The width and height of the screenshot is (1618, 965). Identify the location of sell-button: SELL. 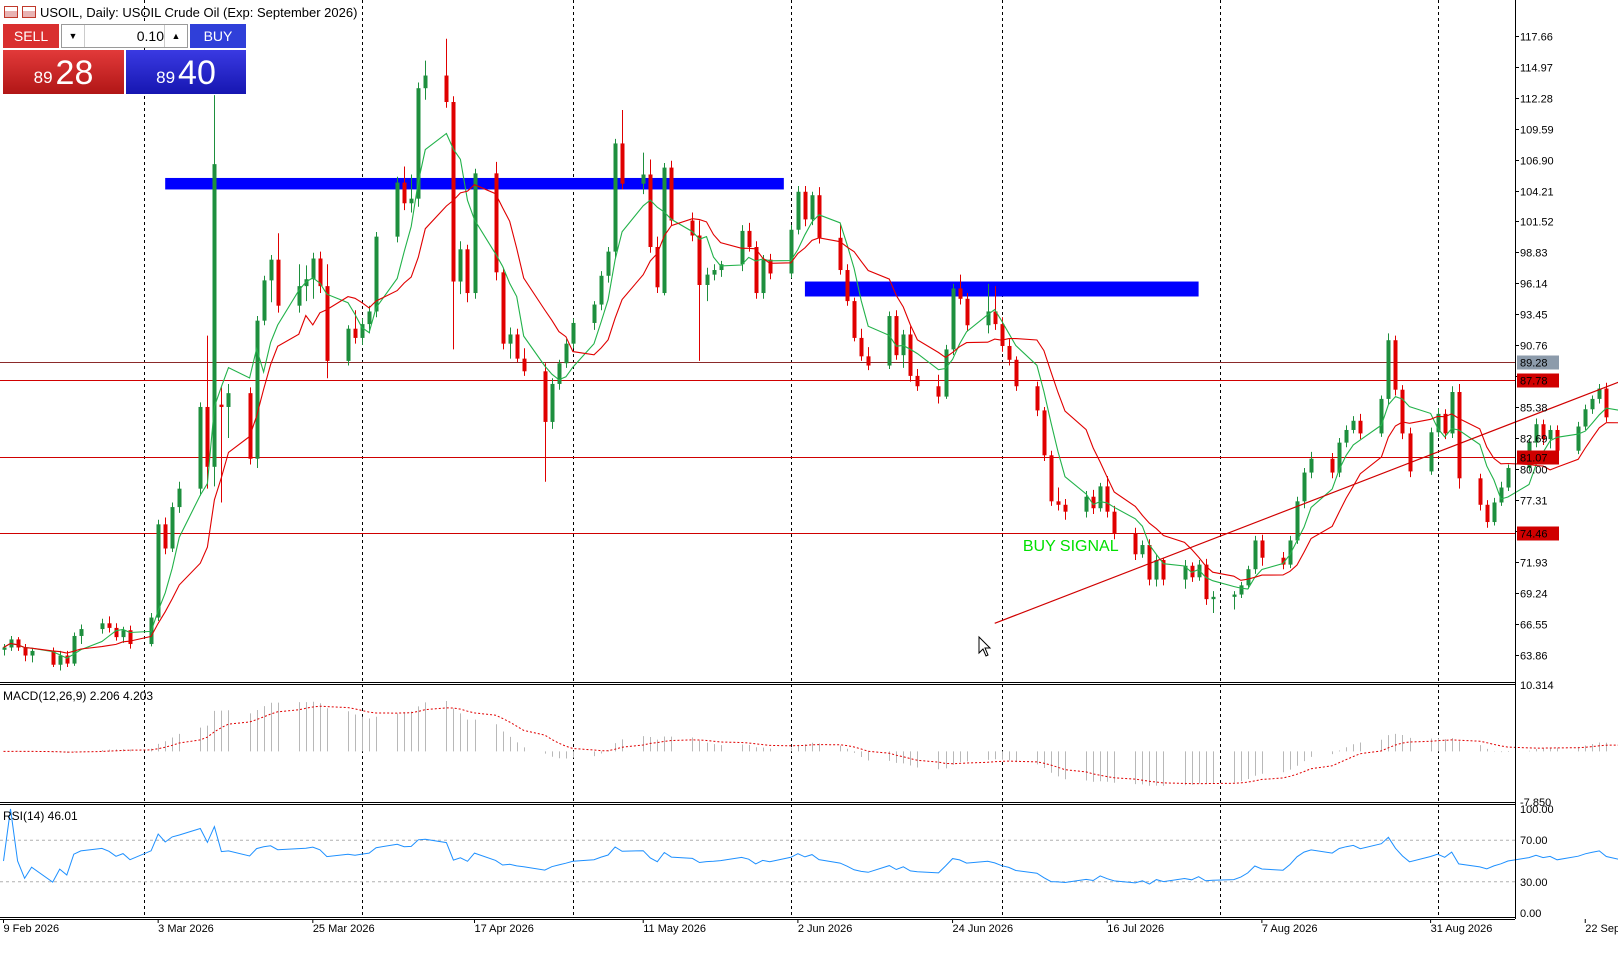
(31, 36).